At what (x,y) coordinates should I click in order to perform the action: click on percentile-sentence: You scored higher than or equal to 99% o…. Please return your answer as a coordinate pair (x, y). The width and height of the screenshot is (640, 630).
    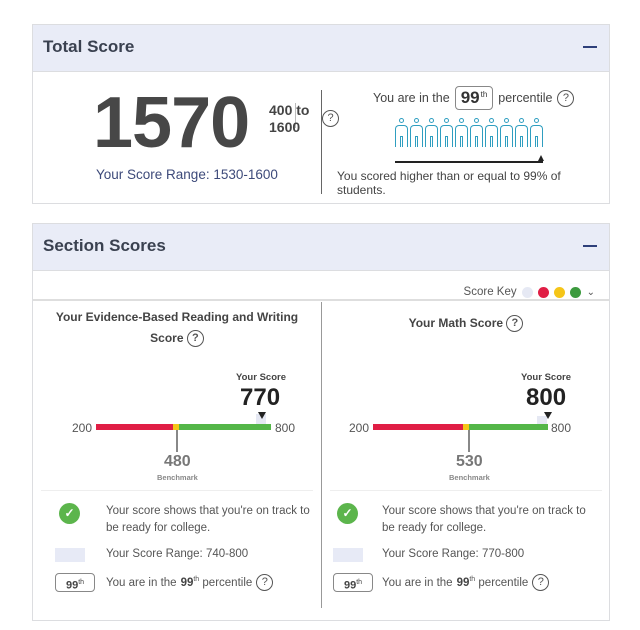
    Looking at the image, I should click on (449, 183).